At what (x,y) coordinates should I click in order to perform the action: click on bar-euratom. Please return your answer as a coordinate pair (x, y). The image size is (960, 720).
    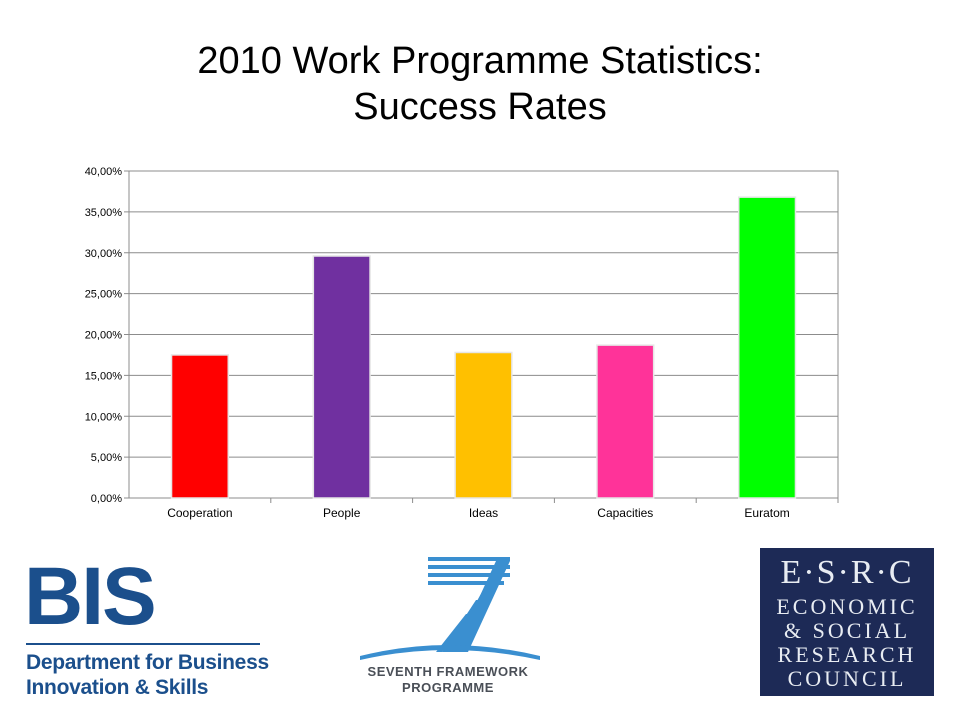
    Looking at the image, I should click on (767, 347).